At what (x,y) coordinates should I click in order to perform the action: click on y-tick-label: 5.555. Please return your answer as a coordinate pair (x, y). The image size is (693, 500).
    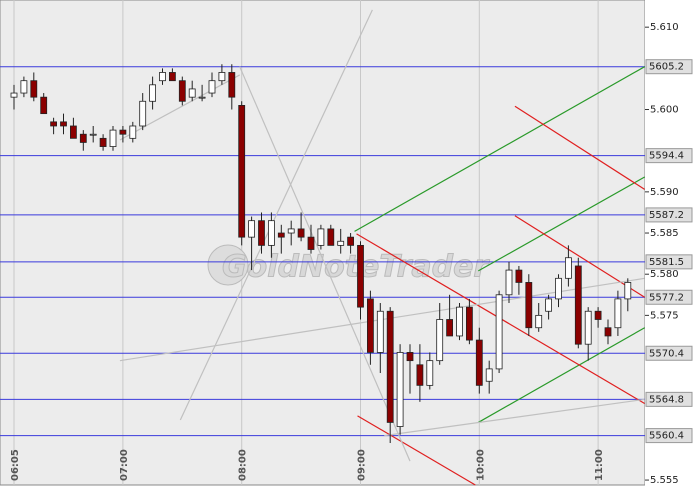
    Looking at the image, I should click on (664, 480).